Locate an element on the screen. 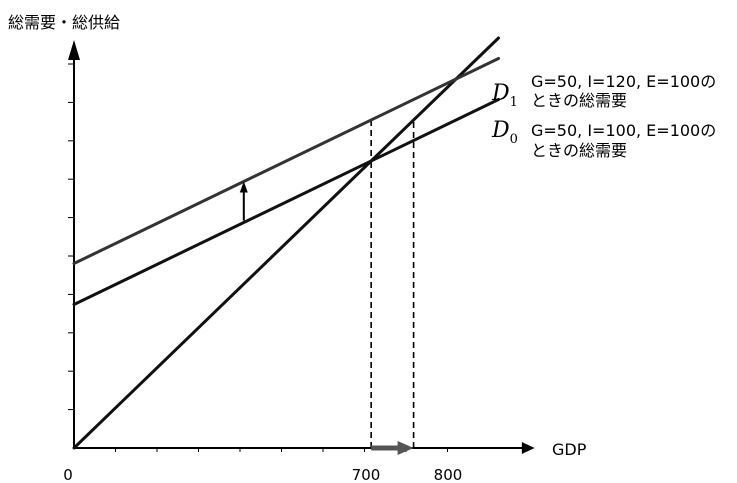  d1-label-letter: D is located at coordinates (500, 93).